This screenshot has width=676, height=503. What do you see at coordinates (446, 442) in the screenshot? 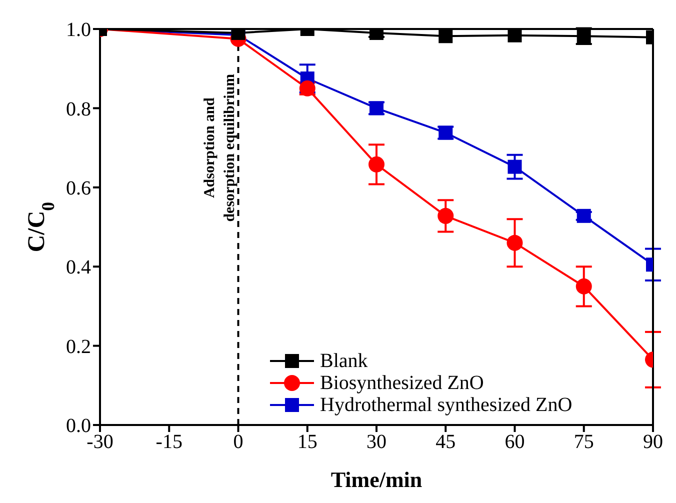
I see `x-tick-label: 45` at bounding box center [446, 442].